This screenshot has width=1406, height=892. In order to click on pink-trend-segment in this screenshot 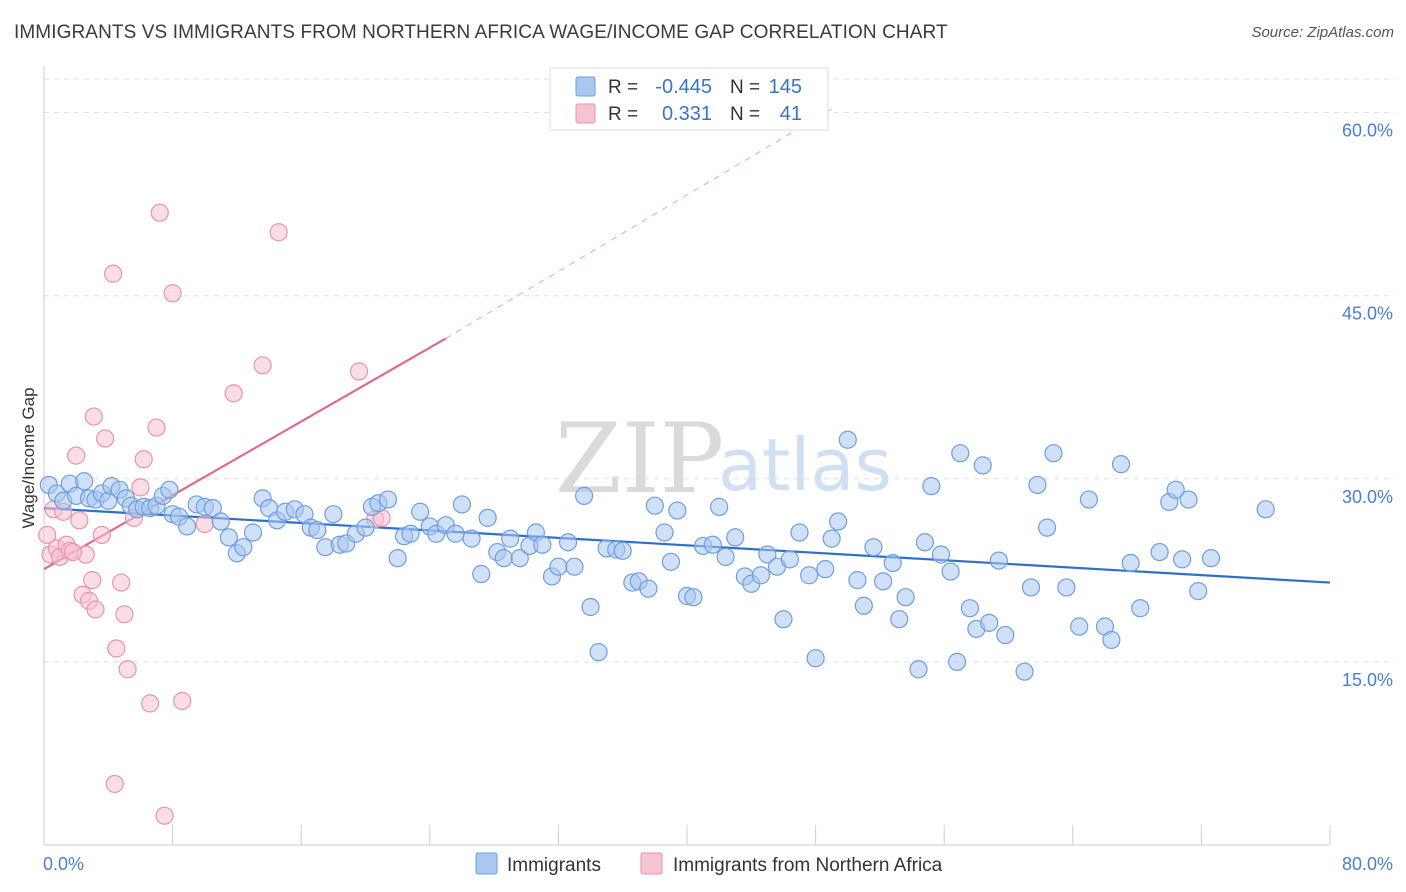, I will do `click(245, 454)`.